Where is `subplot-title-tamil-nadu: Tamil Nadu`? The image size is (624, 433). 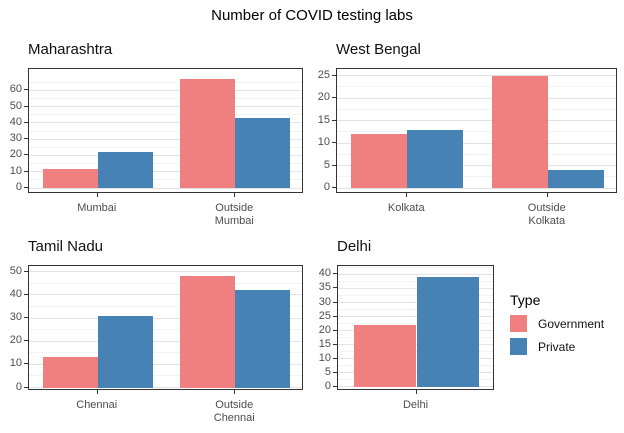 subplot-title-tamil-nadu: Tamil Nadu is located at coordinates (66, 246).